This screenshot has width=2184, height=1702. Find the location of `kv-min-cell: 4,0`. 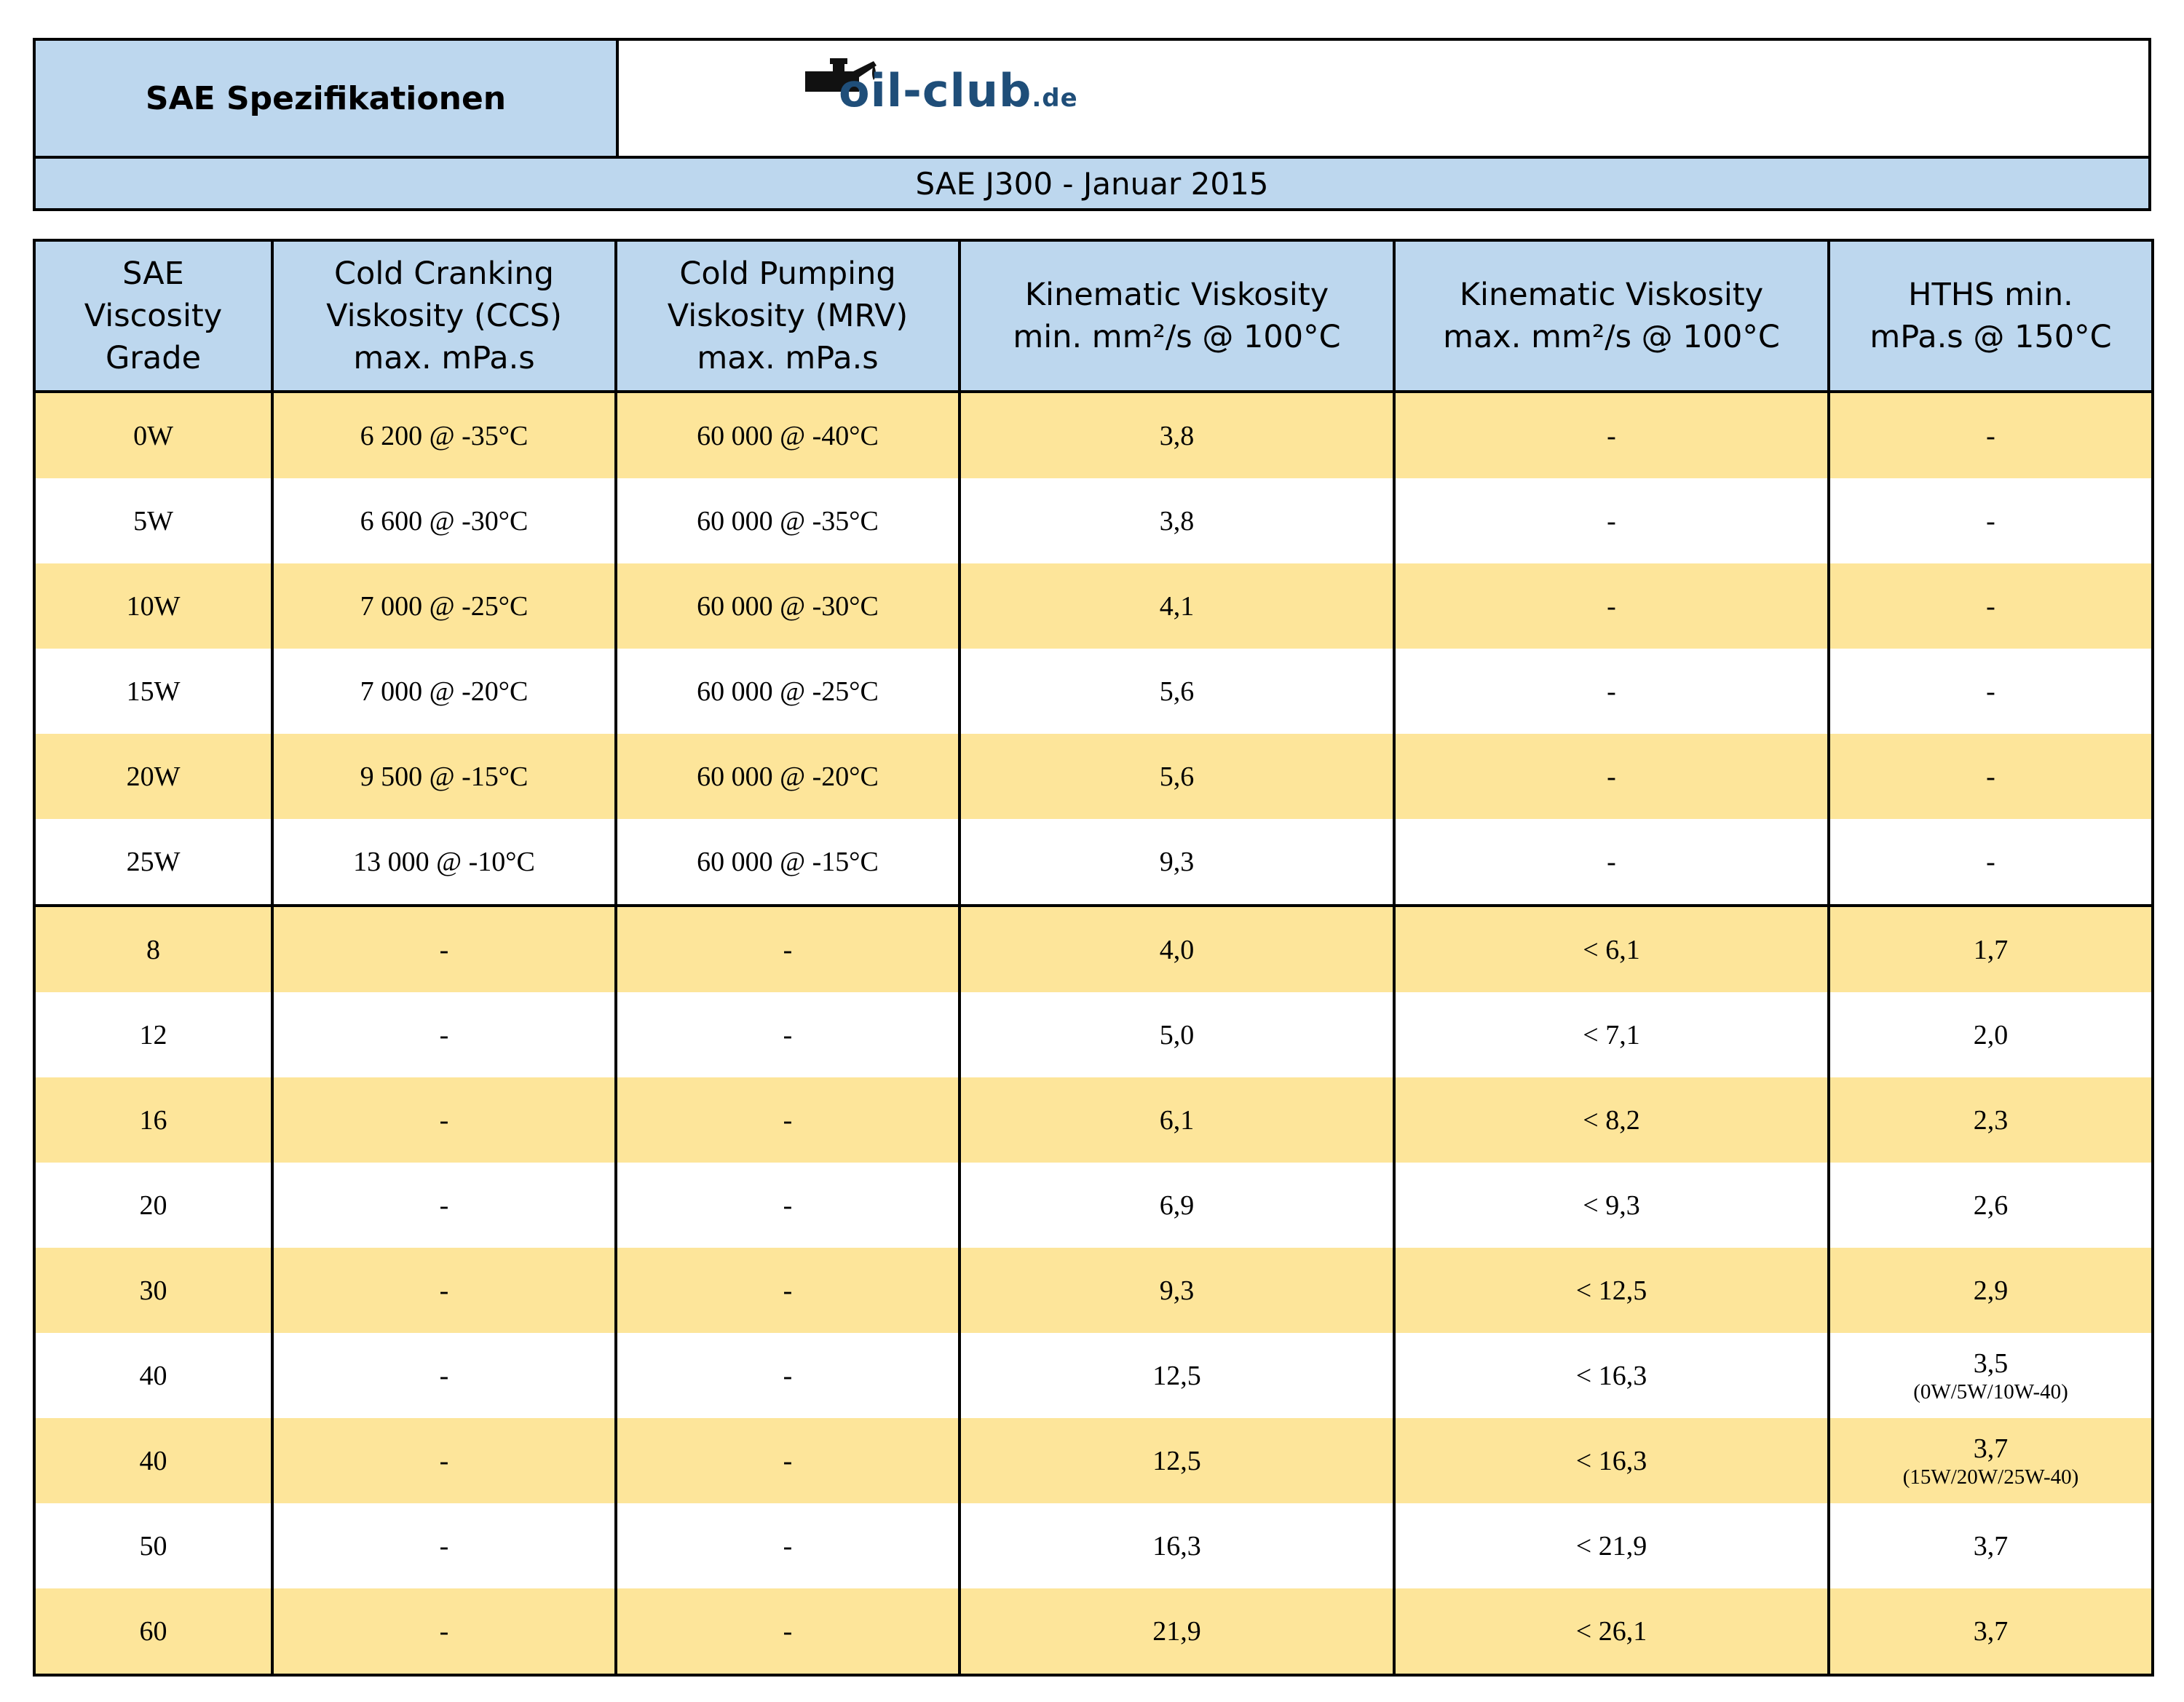

kv-min-cell: 4,0 is located at coordinates (1177, 948).